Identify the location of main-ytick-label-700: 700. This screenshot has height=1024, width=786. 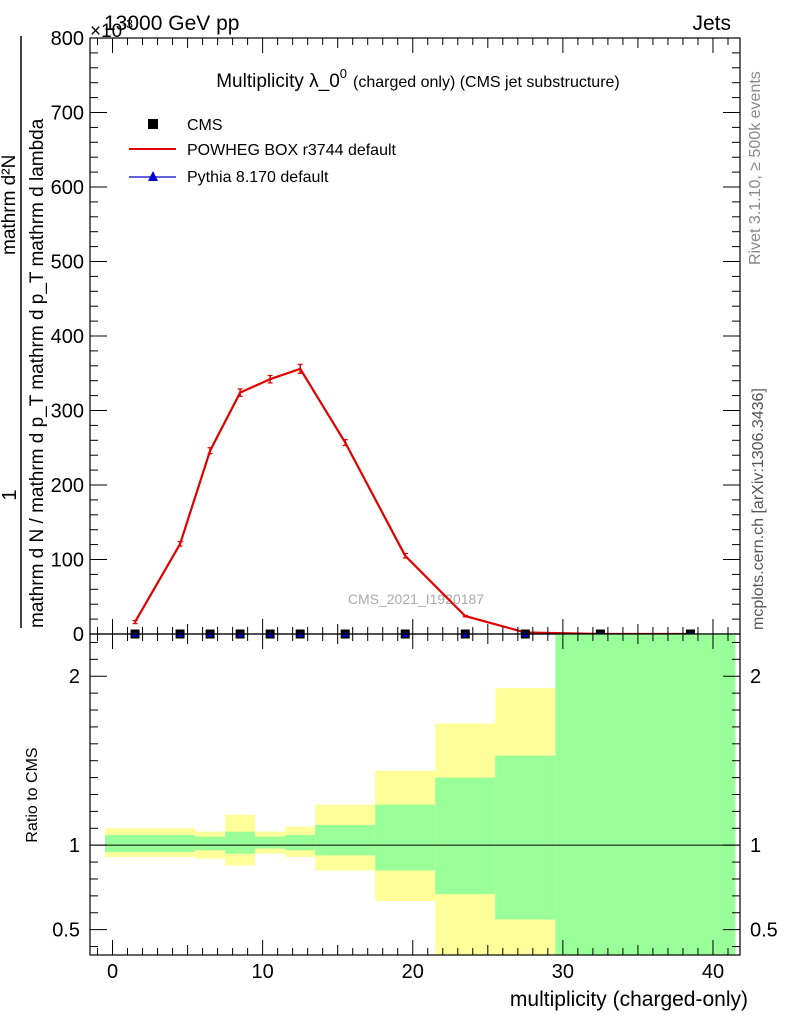
(67, 114).